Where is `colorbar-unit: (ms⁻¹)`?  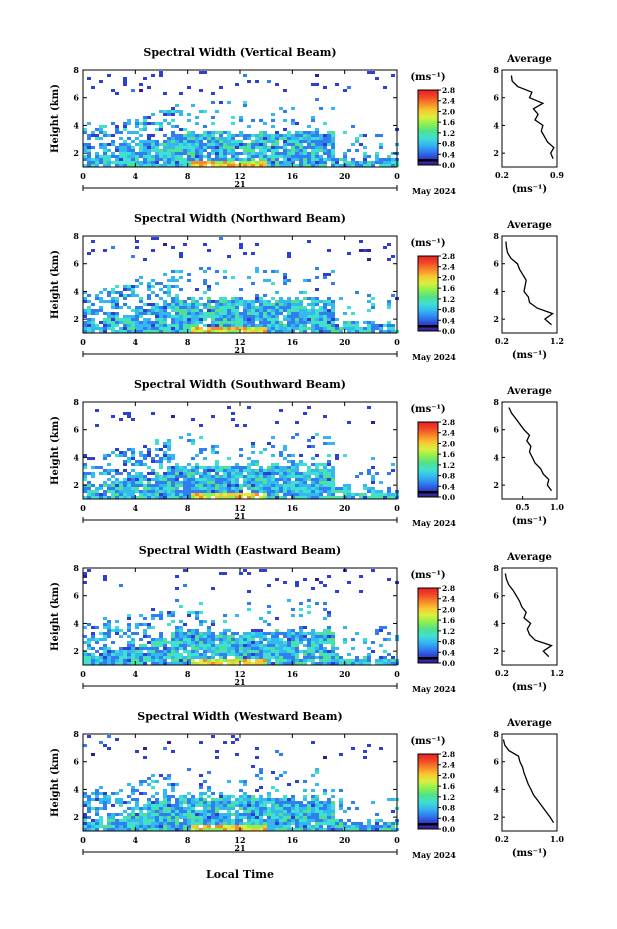
colorbar-unit: (ms⁻¹) is located at coordinates (427, 77).